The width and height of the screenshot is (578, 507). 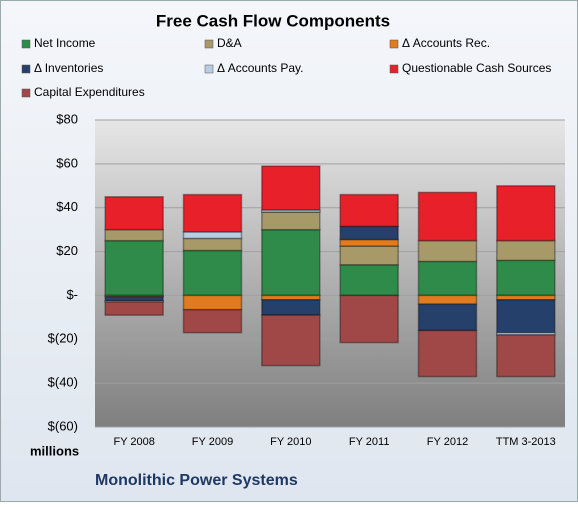 What do you see at coordinates (67, 250) in the screenshot?
I see `y-tick-label: $20` at bounding box center [67, 250].